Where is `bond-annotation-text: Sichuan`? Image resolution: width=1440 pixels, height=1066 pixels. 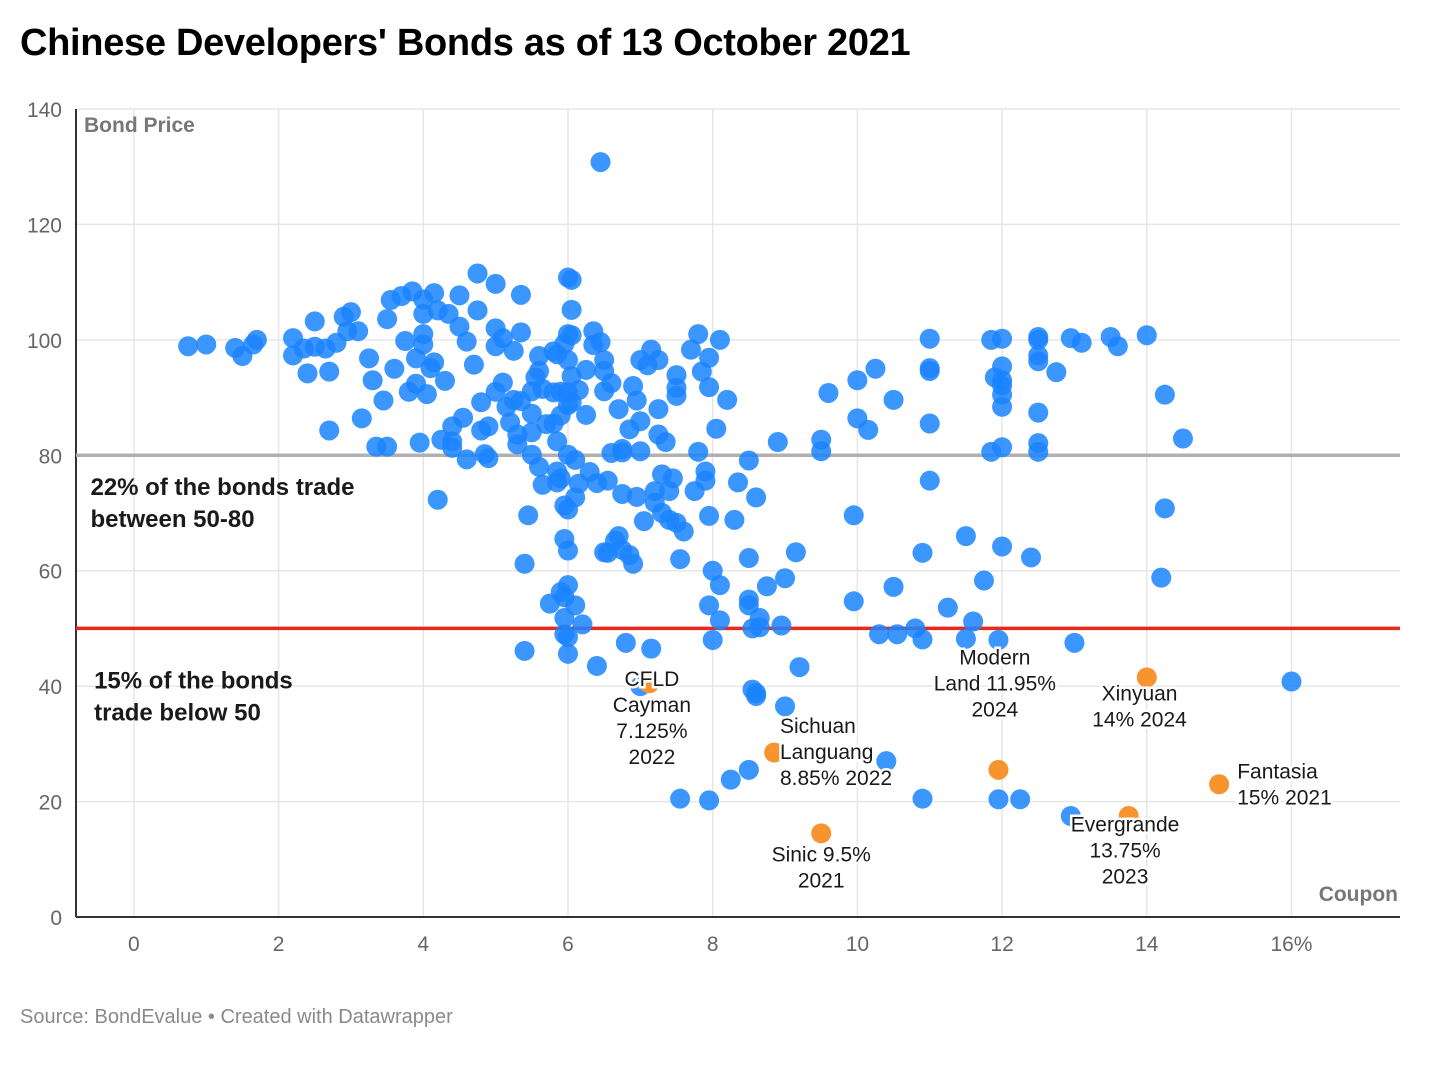 bond-annotation-text: Sichuan is located at coordinates (818, 726).